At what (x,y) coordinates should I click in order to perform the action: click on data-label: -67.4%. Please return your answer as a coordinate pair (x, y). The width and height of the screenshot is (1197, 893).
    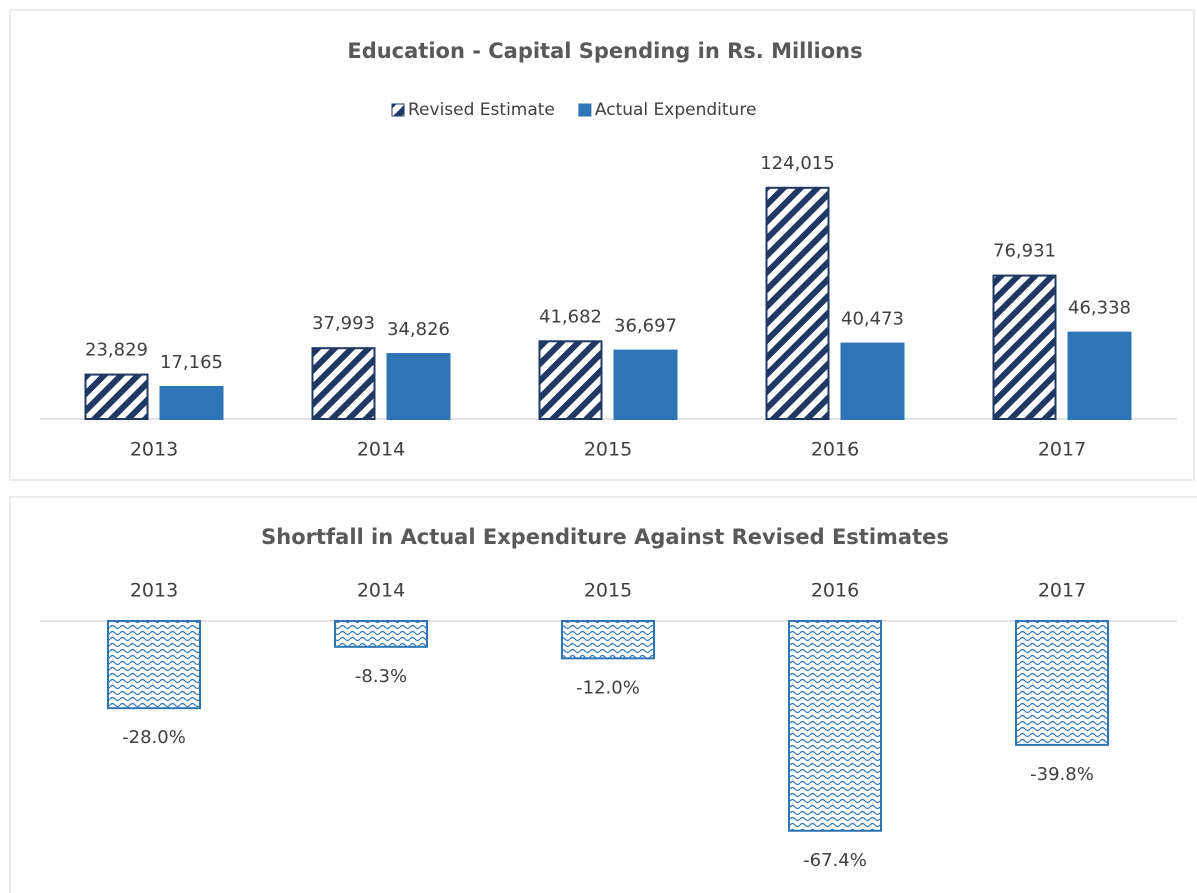
    Looking at the image, I should click on (835, 860).